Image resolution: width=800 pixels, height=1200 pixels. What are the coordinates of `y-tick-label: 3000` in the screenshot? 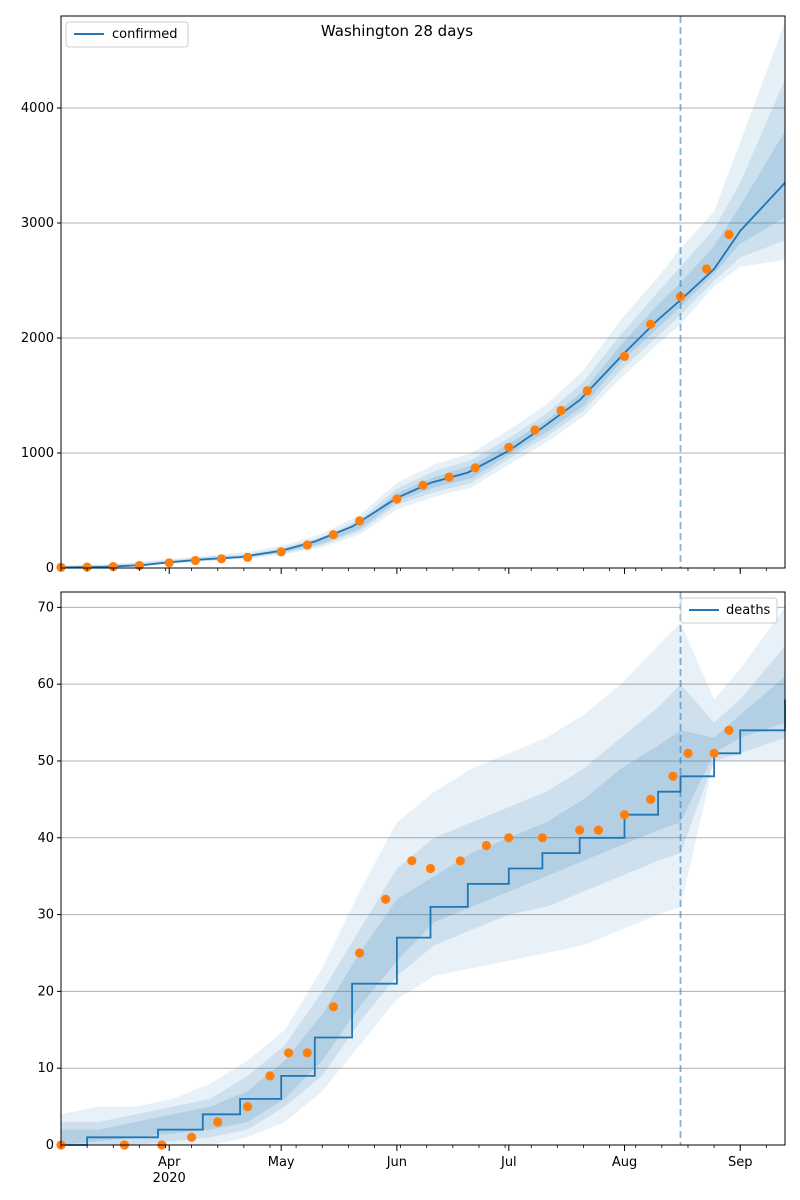 It's located at (37, 223).